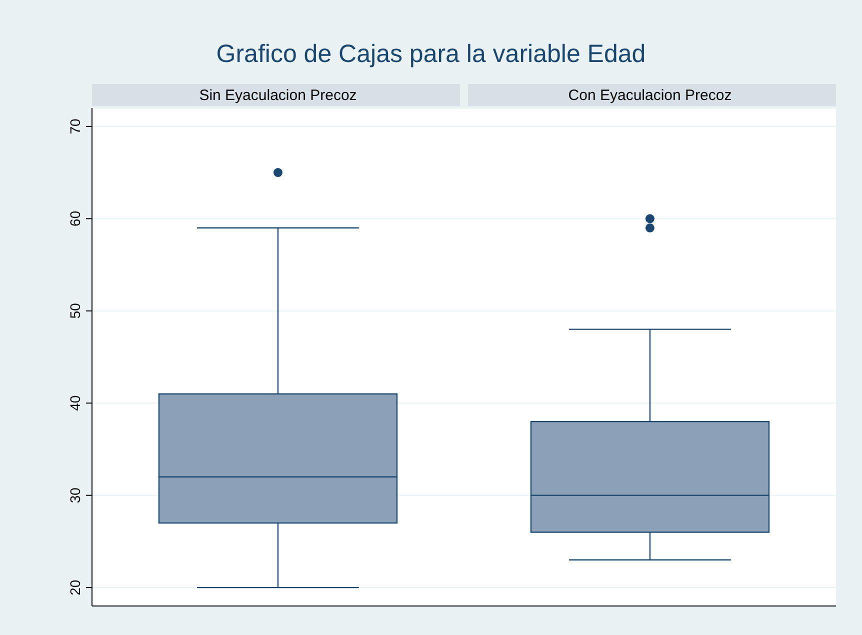  I want to click on chart-title: Grafico de Cajas para la variable Edad, so click(431, 54).